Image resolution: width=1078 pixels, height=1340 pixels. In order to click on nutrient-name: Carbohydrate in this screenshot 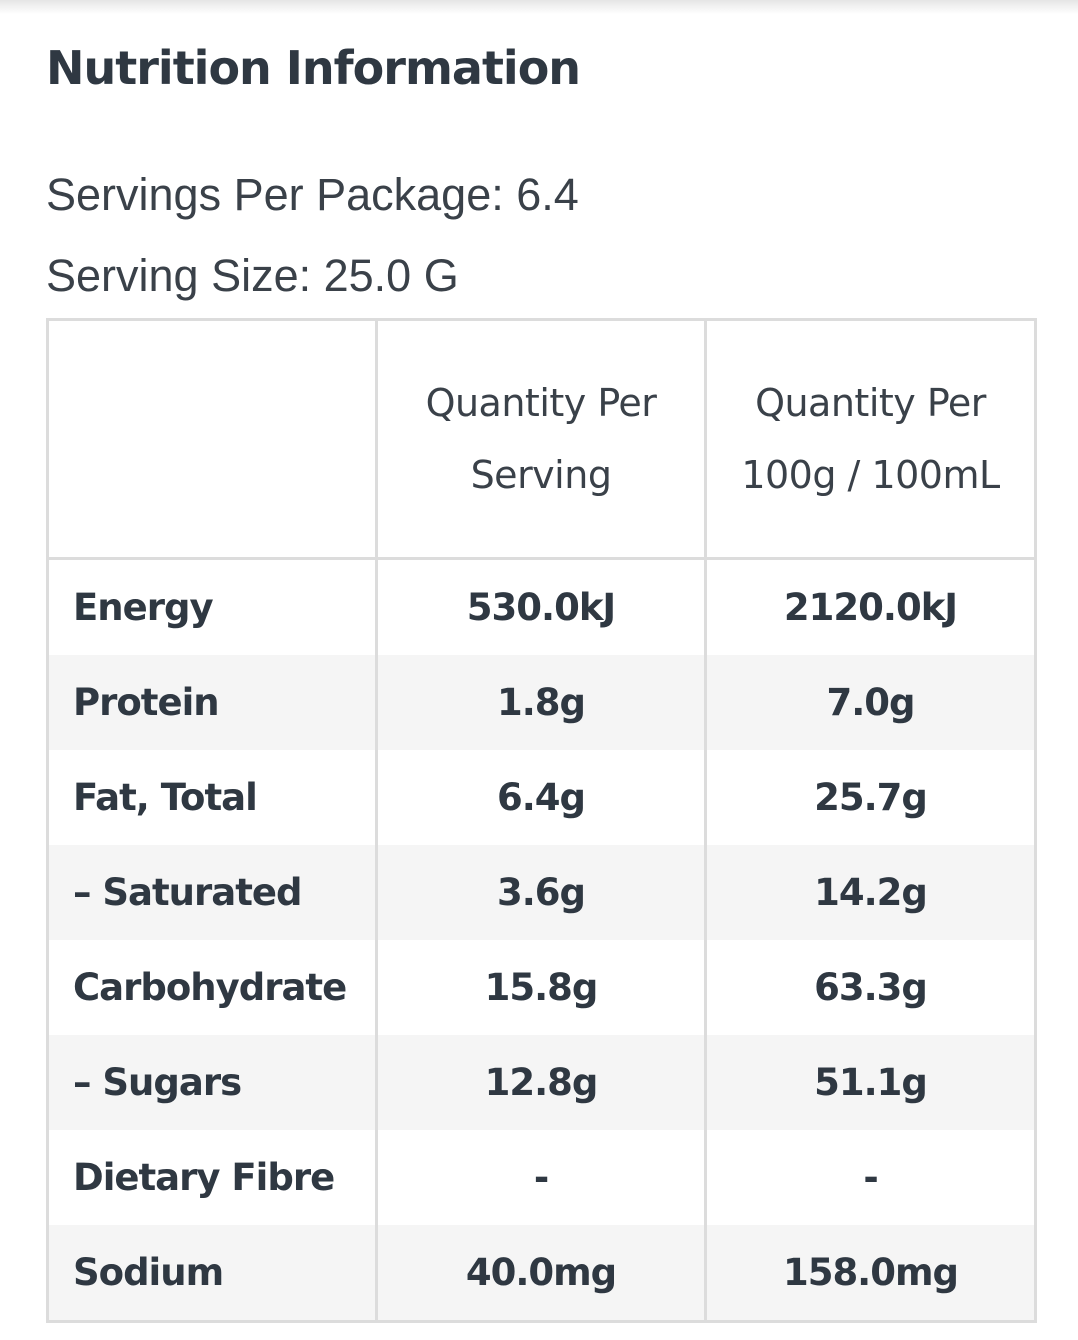, I will do `click(212, 987)`.